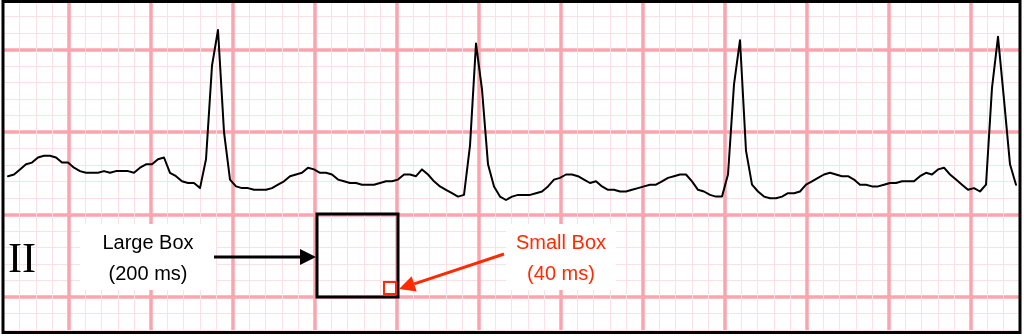  Describe the element at coordinates (561, 257) in the screenshot. I see `text: Small Box (40 ms)` at that location.